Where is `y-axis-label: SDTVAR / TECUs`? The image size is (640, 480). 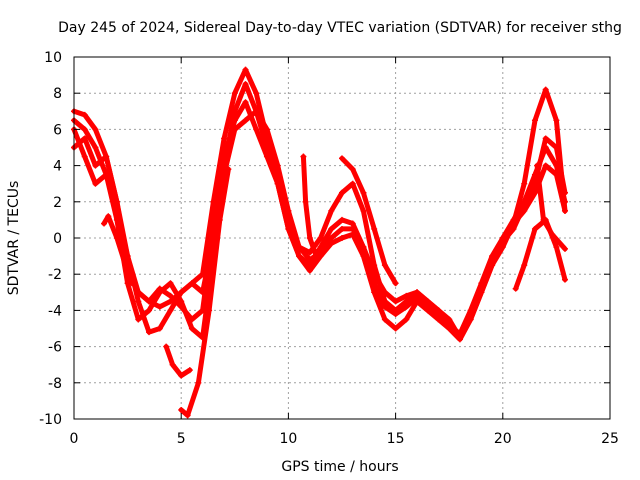 y-axis-label: SDTVAR / TECUs is located at coordinates (14, 238).